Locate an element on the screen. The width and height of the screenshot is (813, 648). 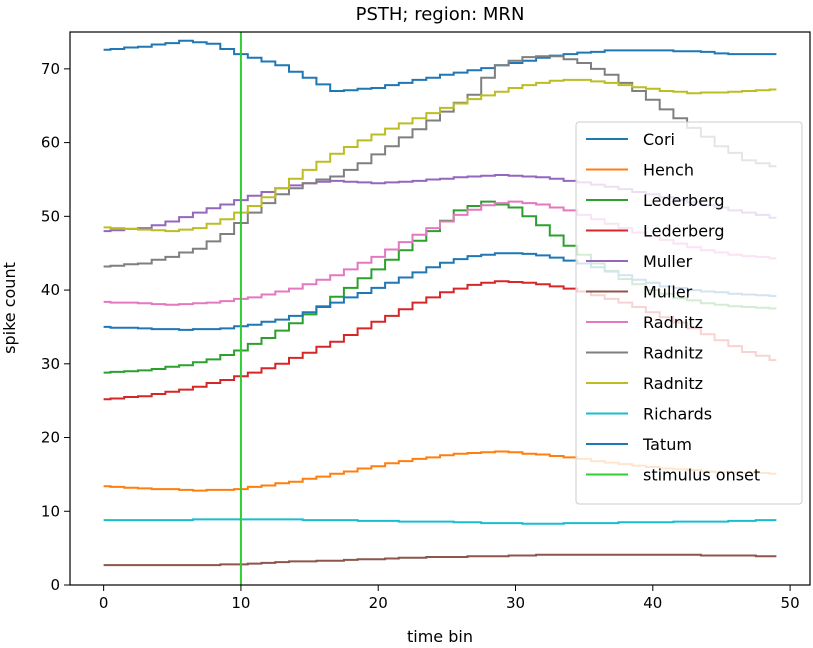
legend-label-stimulus-onset-12: stimulus onset is located at coordinates (701, 475).